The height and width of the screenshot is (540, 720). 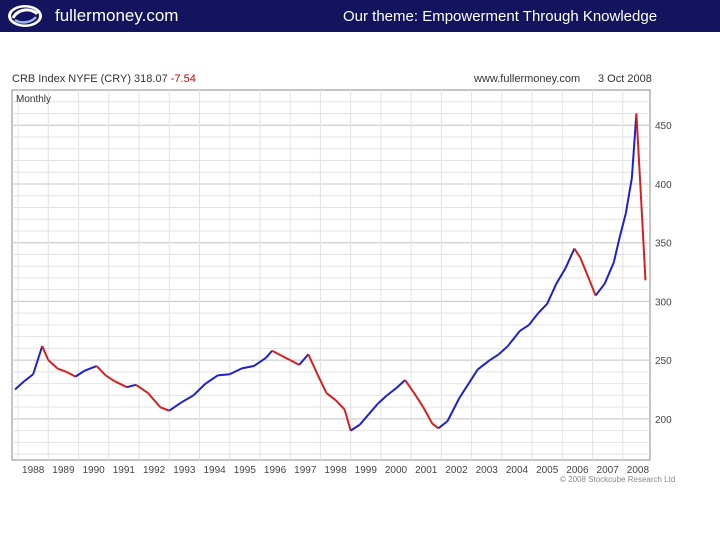 I want to click on chart-period: Monthly, so click(x=34, y=99).